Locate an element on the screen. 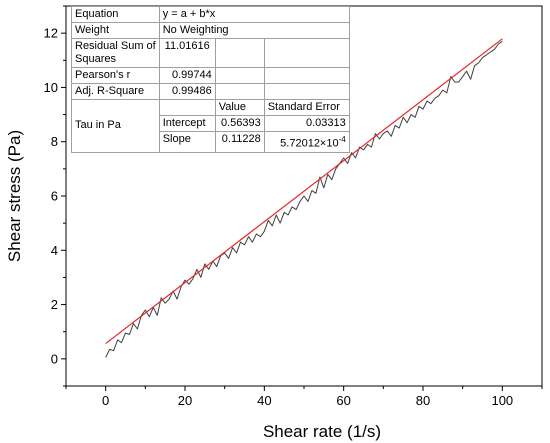  stderr-header: Standard Error is located at coordinates (306, 107).